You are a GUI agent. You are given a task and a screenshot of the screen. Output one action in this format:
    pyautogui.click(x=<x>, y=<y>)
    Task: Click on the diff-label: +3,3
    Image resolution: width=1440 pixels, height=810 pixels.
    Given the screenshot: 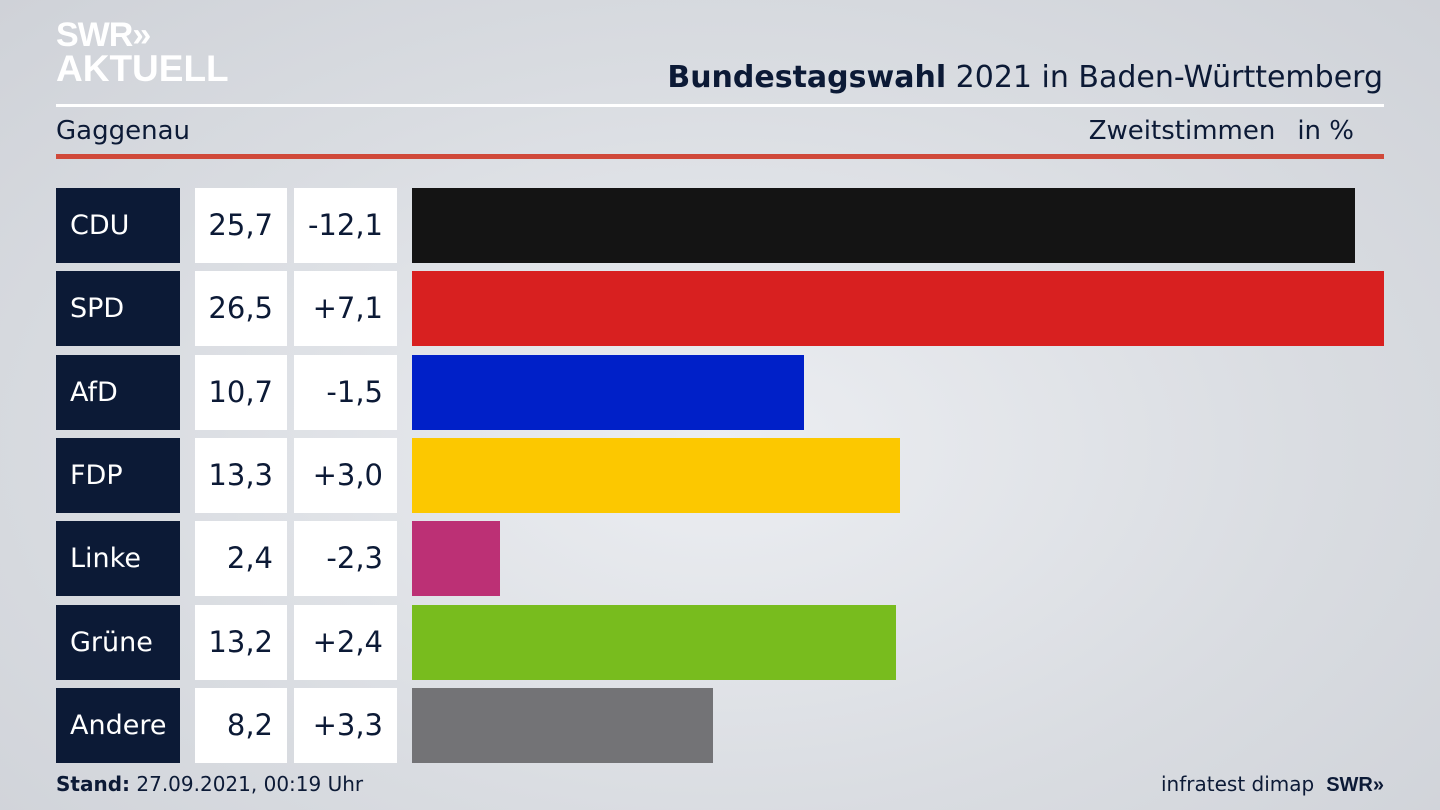 What is the action you would take?
    pyautogui.click(x=345, y=725)
    